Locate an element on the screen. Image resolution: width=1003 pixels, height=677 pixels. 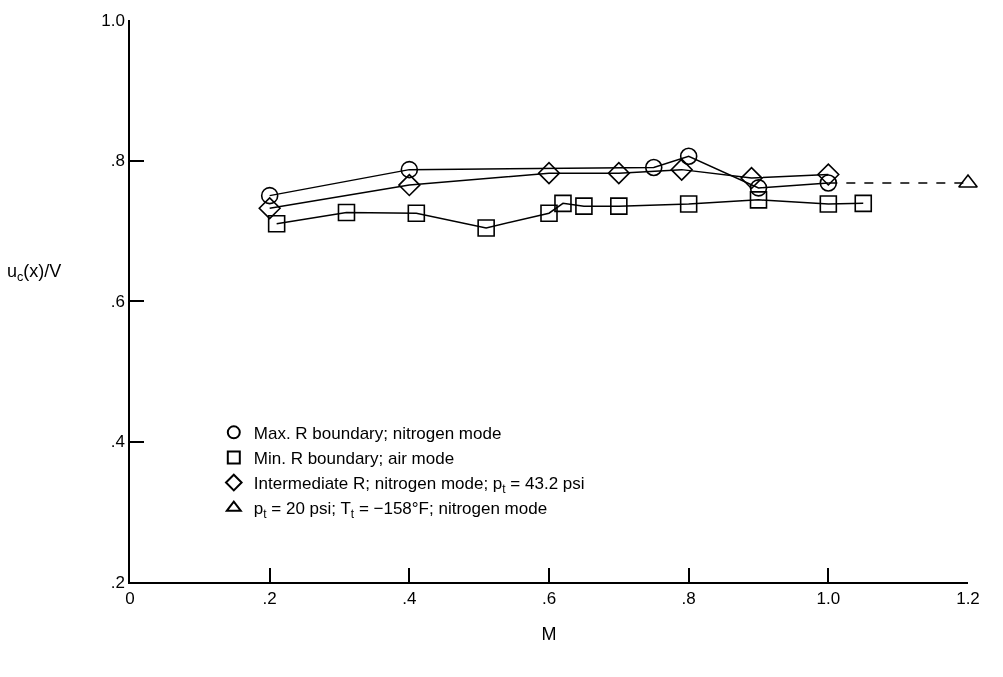
x-axis-title: M is located at coordinates (549, 633).